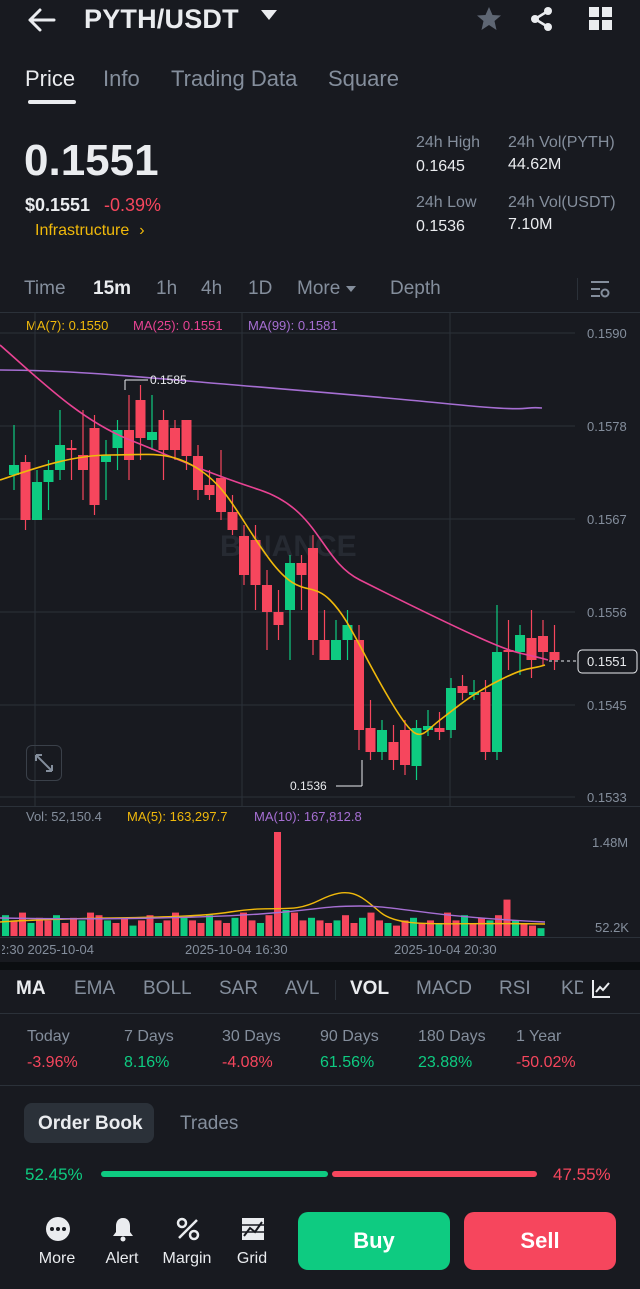 This screenshot has height=1289, width=640. What do you see at coordinates (374, 1241) in the screenshot?
I see `buy-button: Buy` at bounding box center [374, 1241].